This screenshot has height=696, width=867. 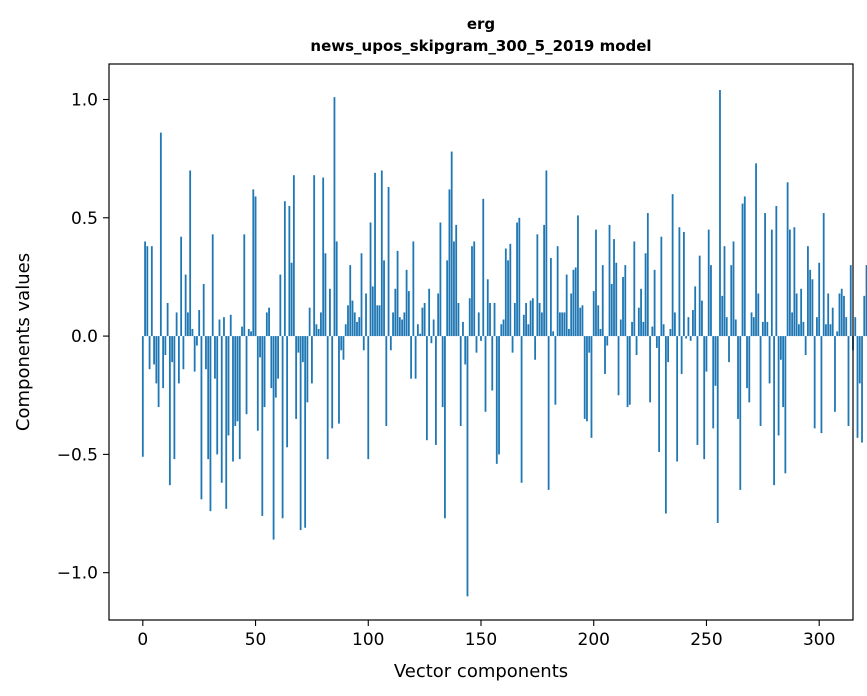 What do you see at coordinates (77, 455) in the screenshot?
I see `y-tick-label: −0.5` at bounding box center [77, 455].